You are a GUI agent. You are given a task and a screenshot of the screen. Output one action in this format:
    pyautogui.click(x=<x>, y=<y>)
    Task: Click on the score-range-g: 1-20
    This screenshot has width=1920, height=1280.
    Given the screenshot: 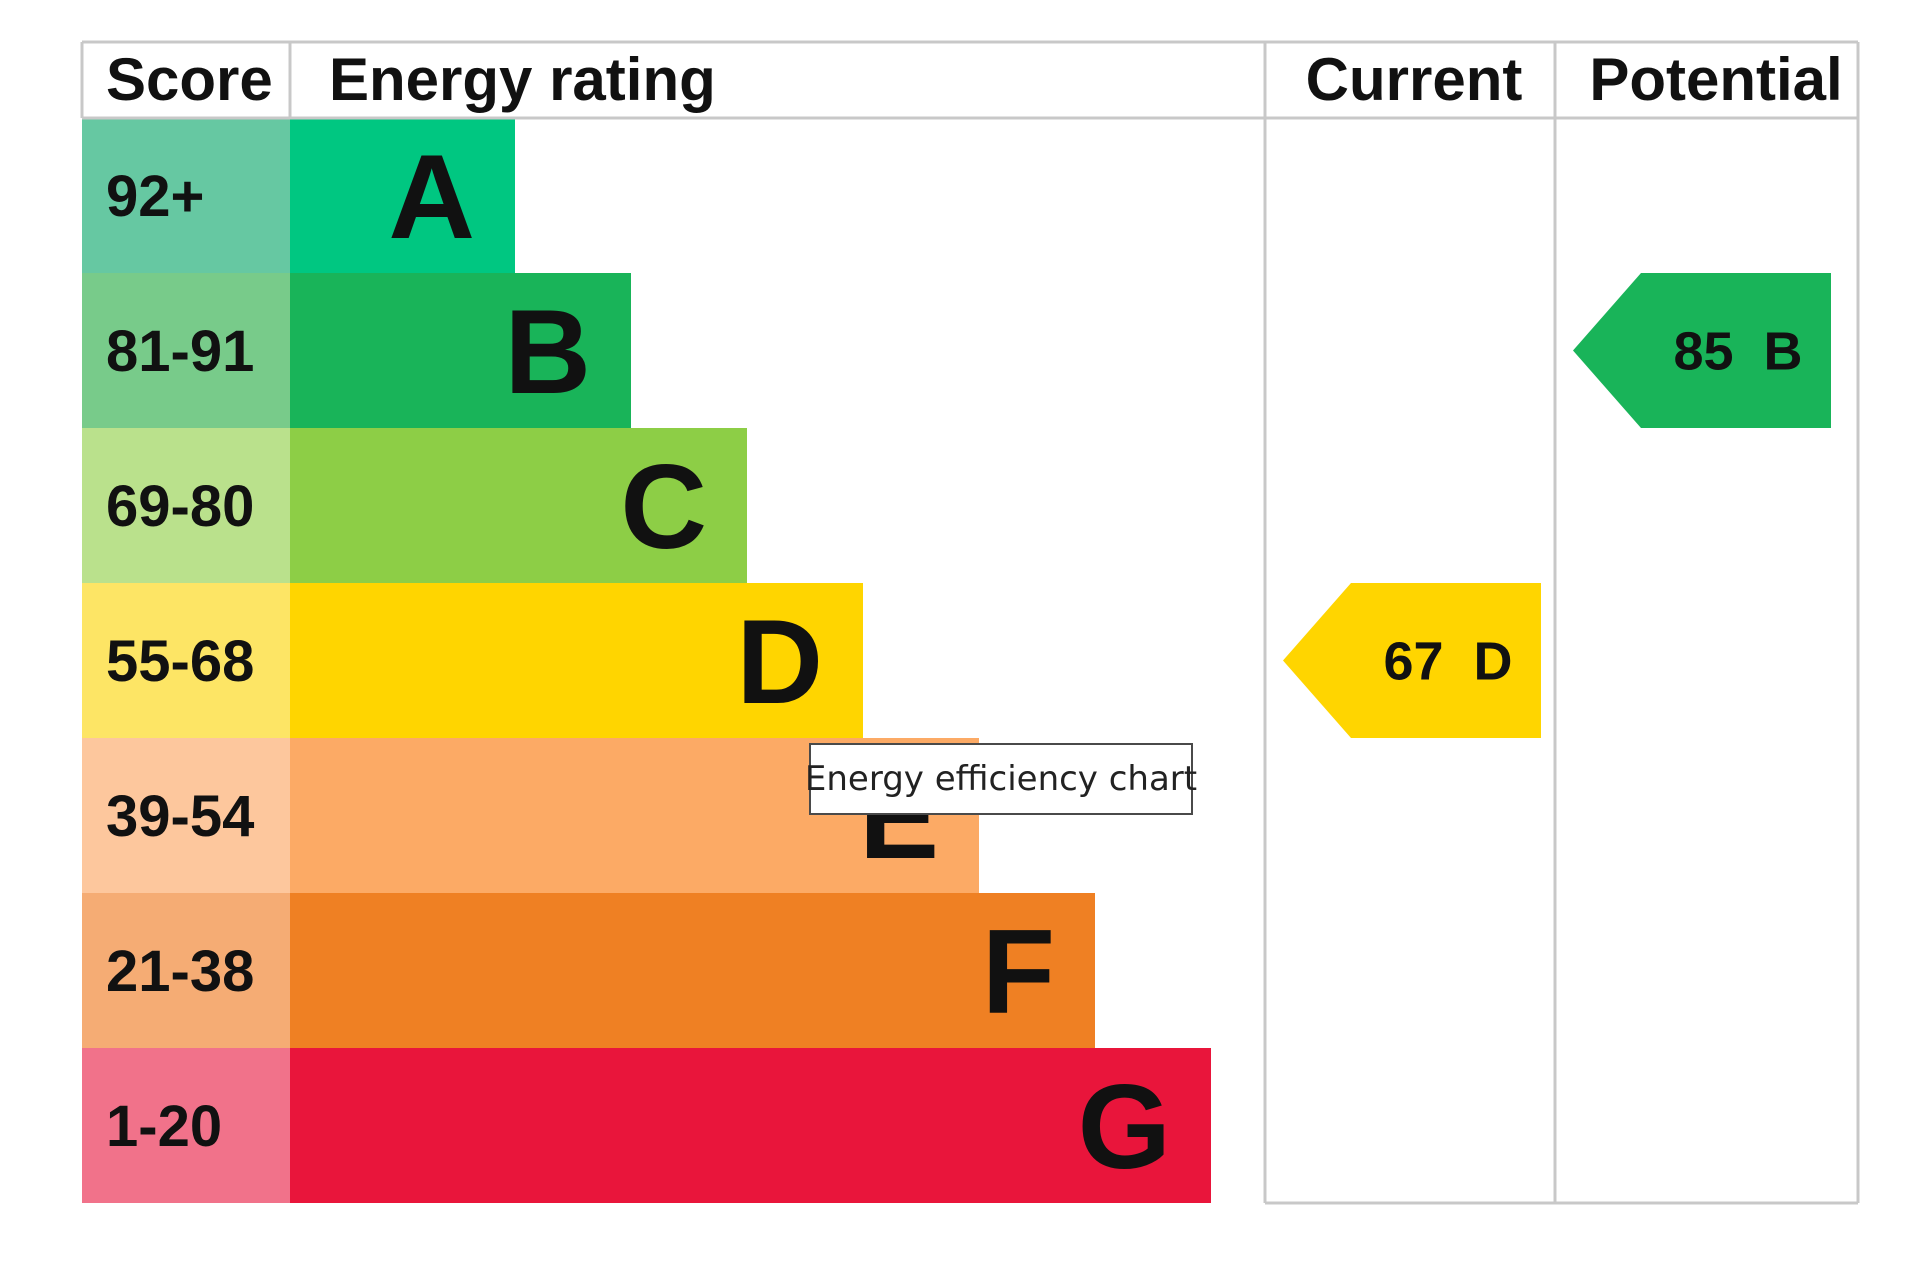 What is the action you would take?
    pyautogui.click(x=164, y=1126)
    